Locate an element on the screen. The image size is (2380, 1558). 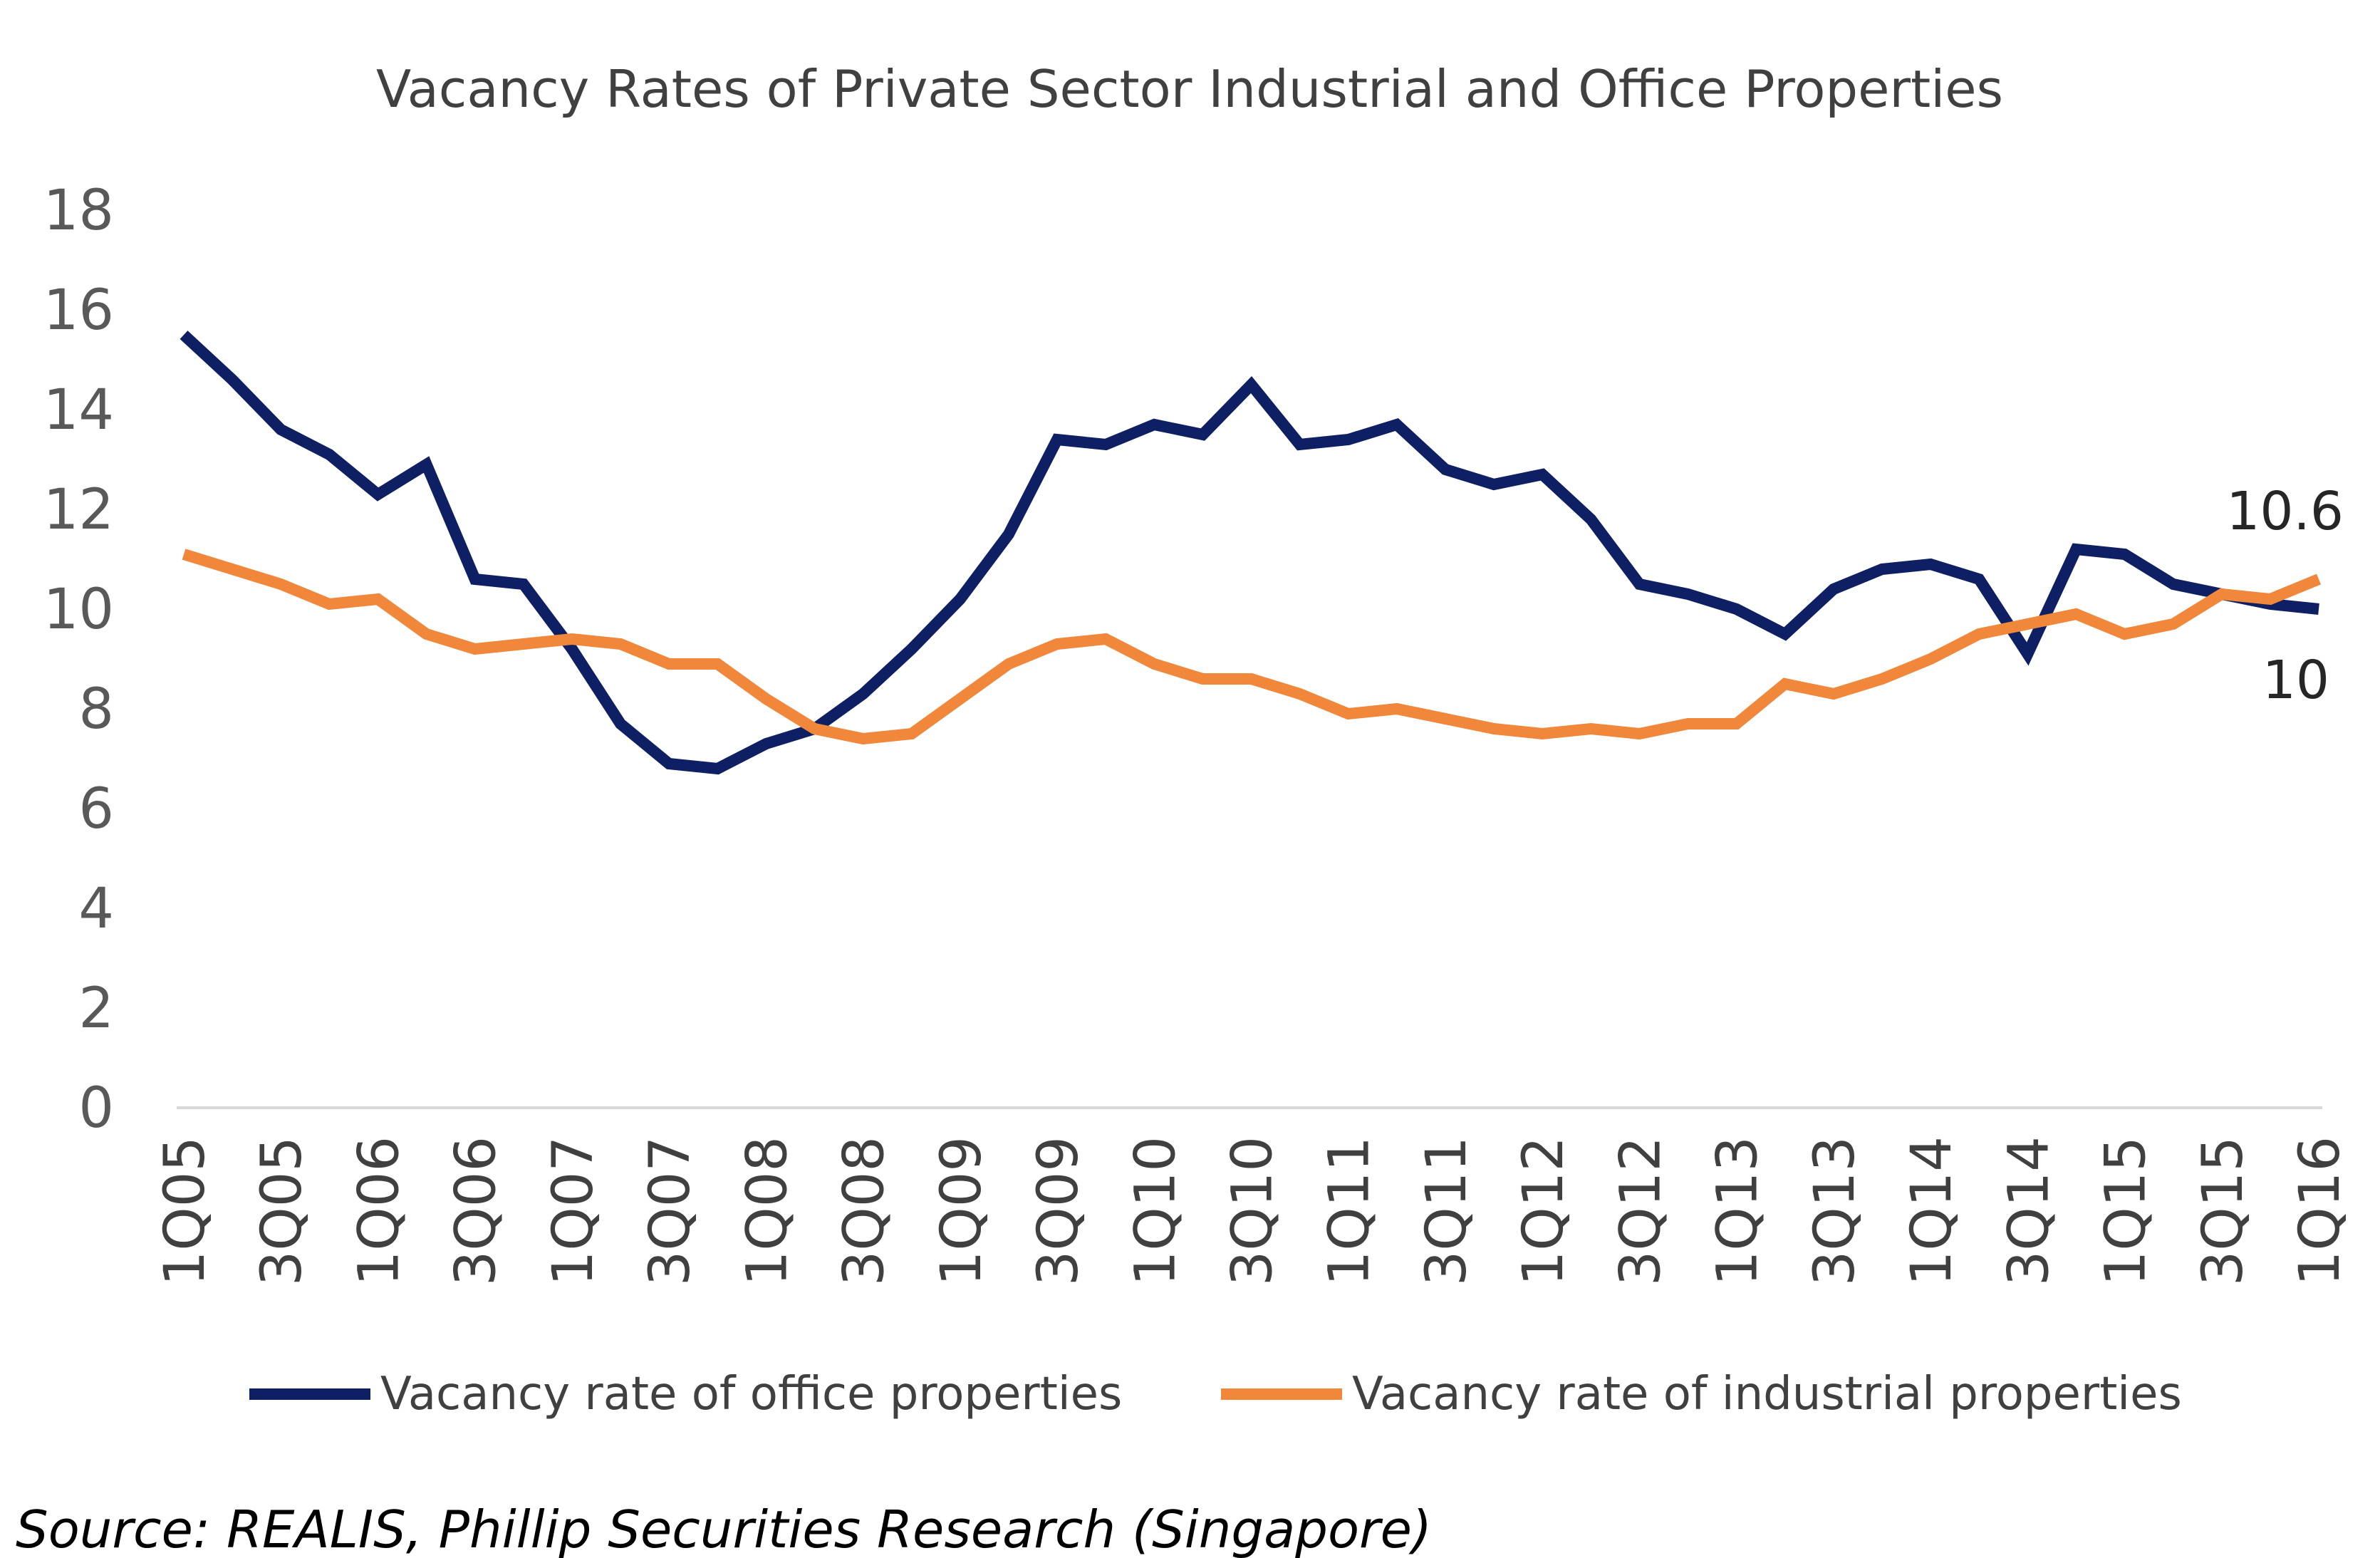
x-tick-label: 1Q07 is located at coordinates (573, 1211).